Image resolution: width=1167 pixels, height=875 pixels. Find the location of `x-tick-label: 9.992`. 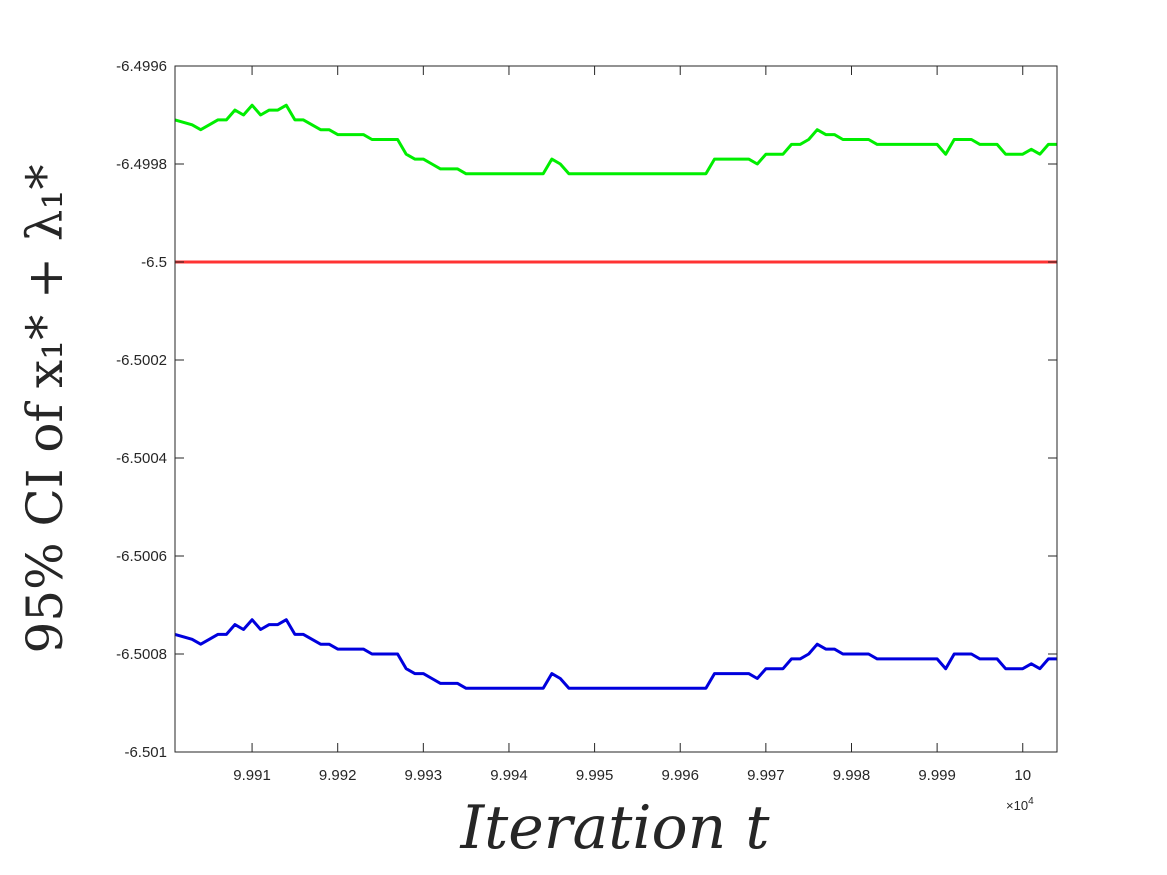

x-tick-label: 9.992 is located at coordinates (338, 775).